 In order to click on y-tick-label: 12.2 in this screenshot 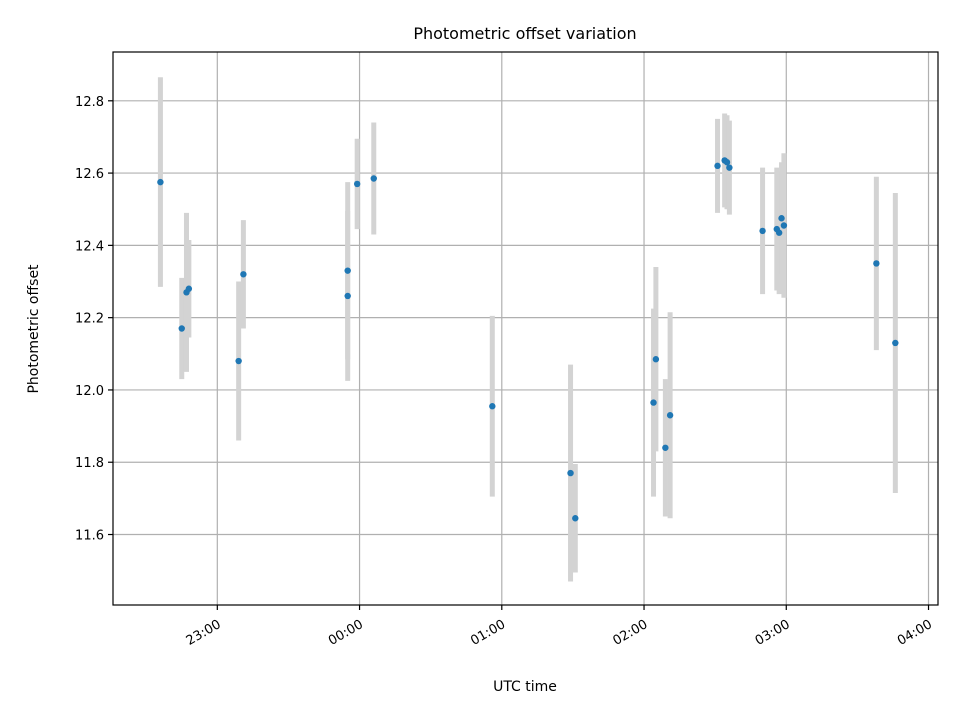, I will do `click(89, 319)`.